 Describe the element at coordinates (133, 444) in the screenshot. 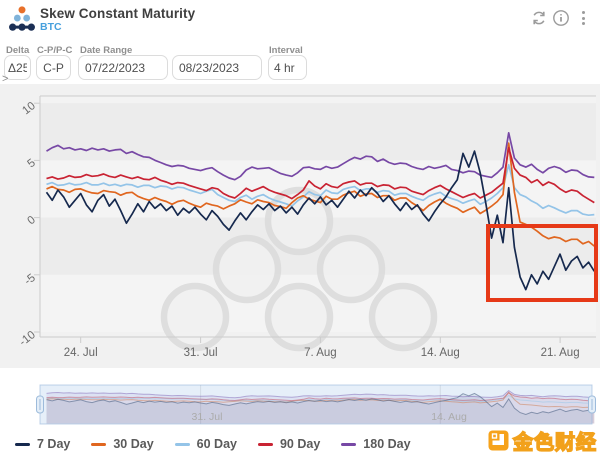

I see `legend-label: 30 Day` at that location.